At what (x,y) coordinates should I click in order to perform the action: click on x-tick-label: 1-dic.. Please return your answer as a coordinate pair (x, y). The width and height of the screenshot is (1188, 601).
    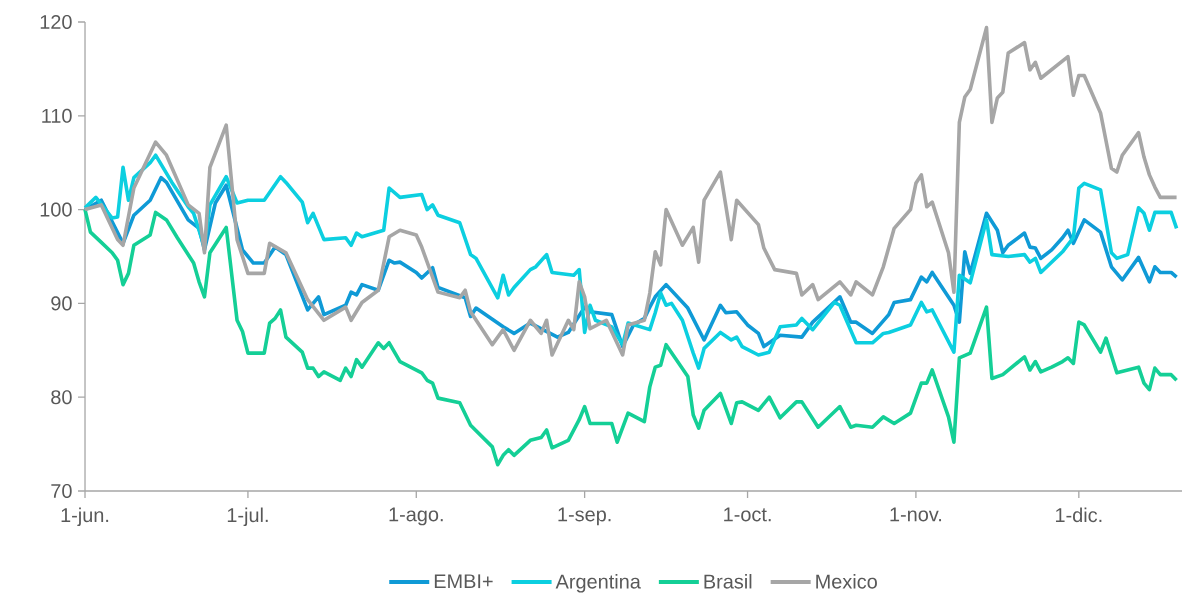
    Looking at the image, I should click on (1078, 515).